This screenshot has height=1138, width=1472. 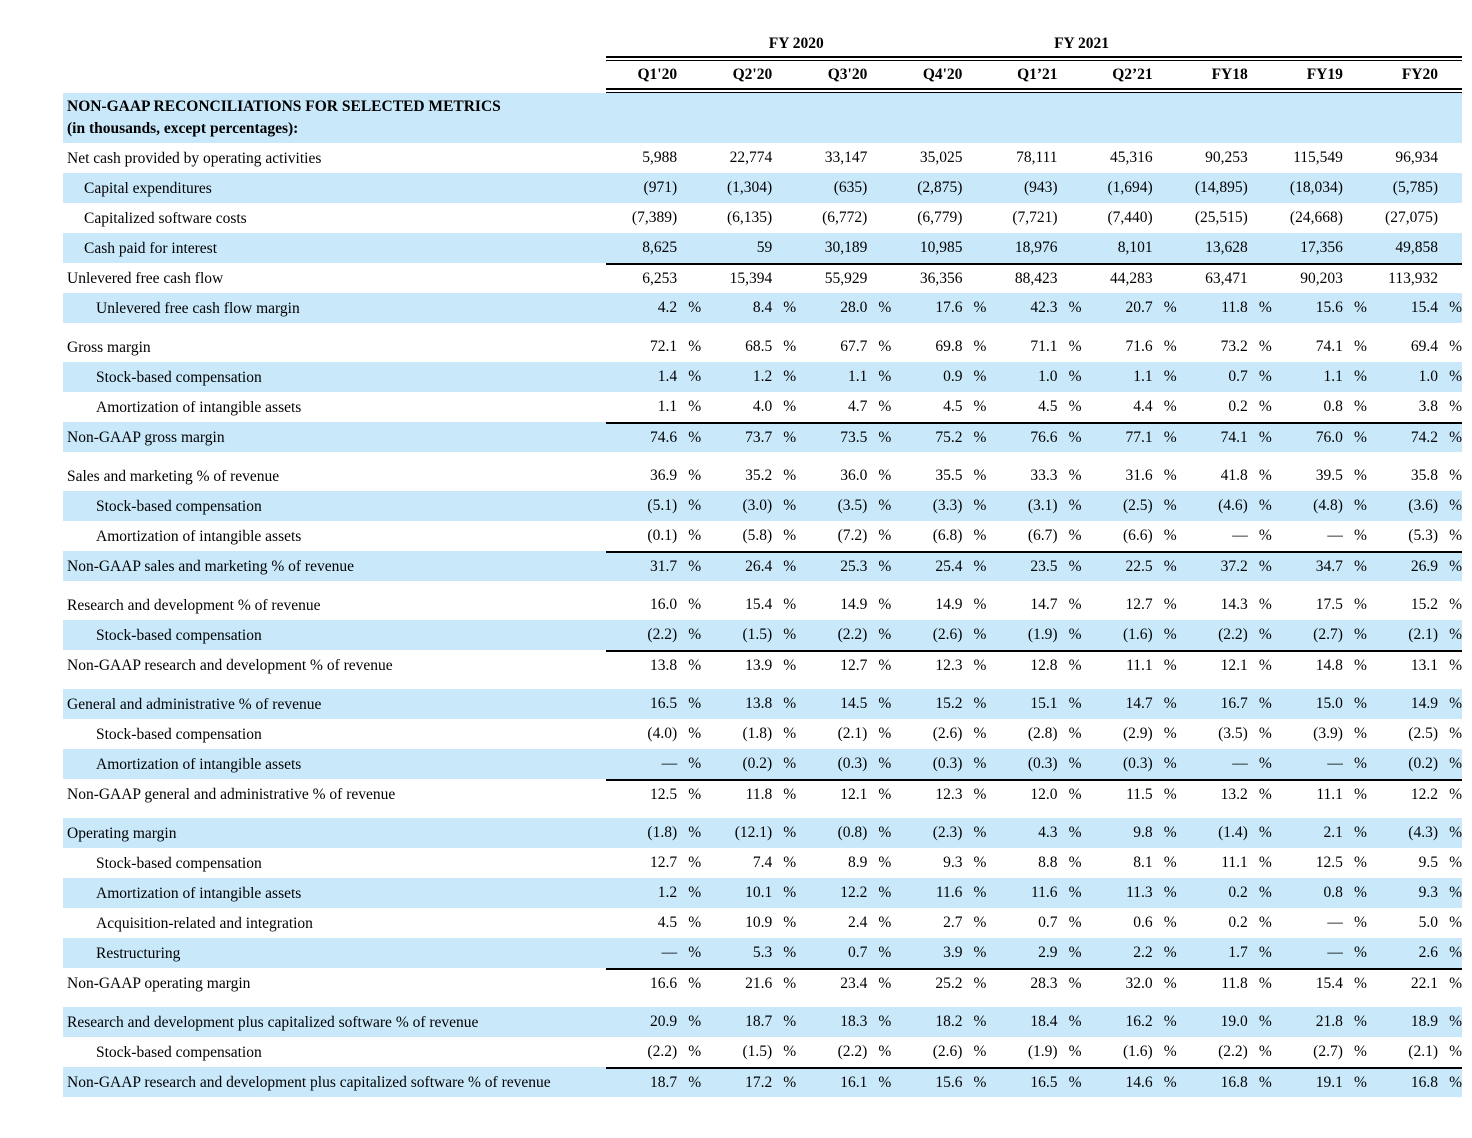 I want to click on cell-value: 17.6, so click(x=949, y=307).